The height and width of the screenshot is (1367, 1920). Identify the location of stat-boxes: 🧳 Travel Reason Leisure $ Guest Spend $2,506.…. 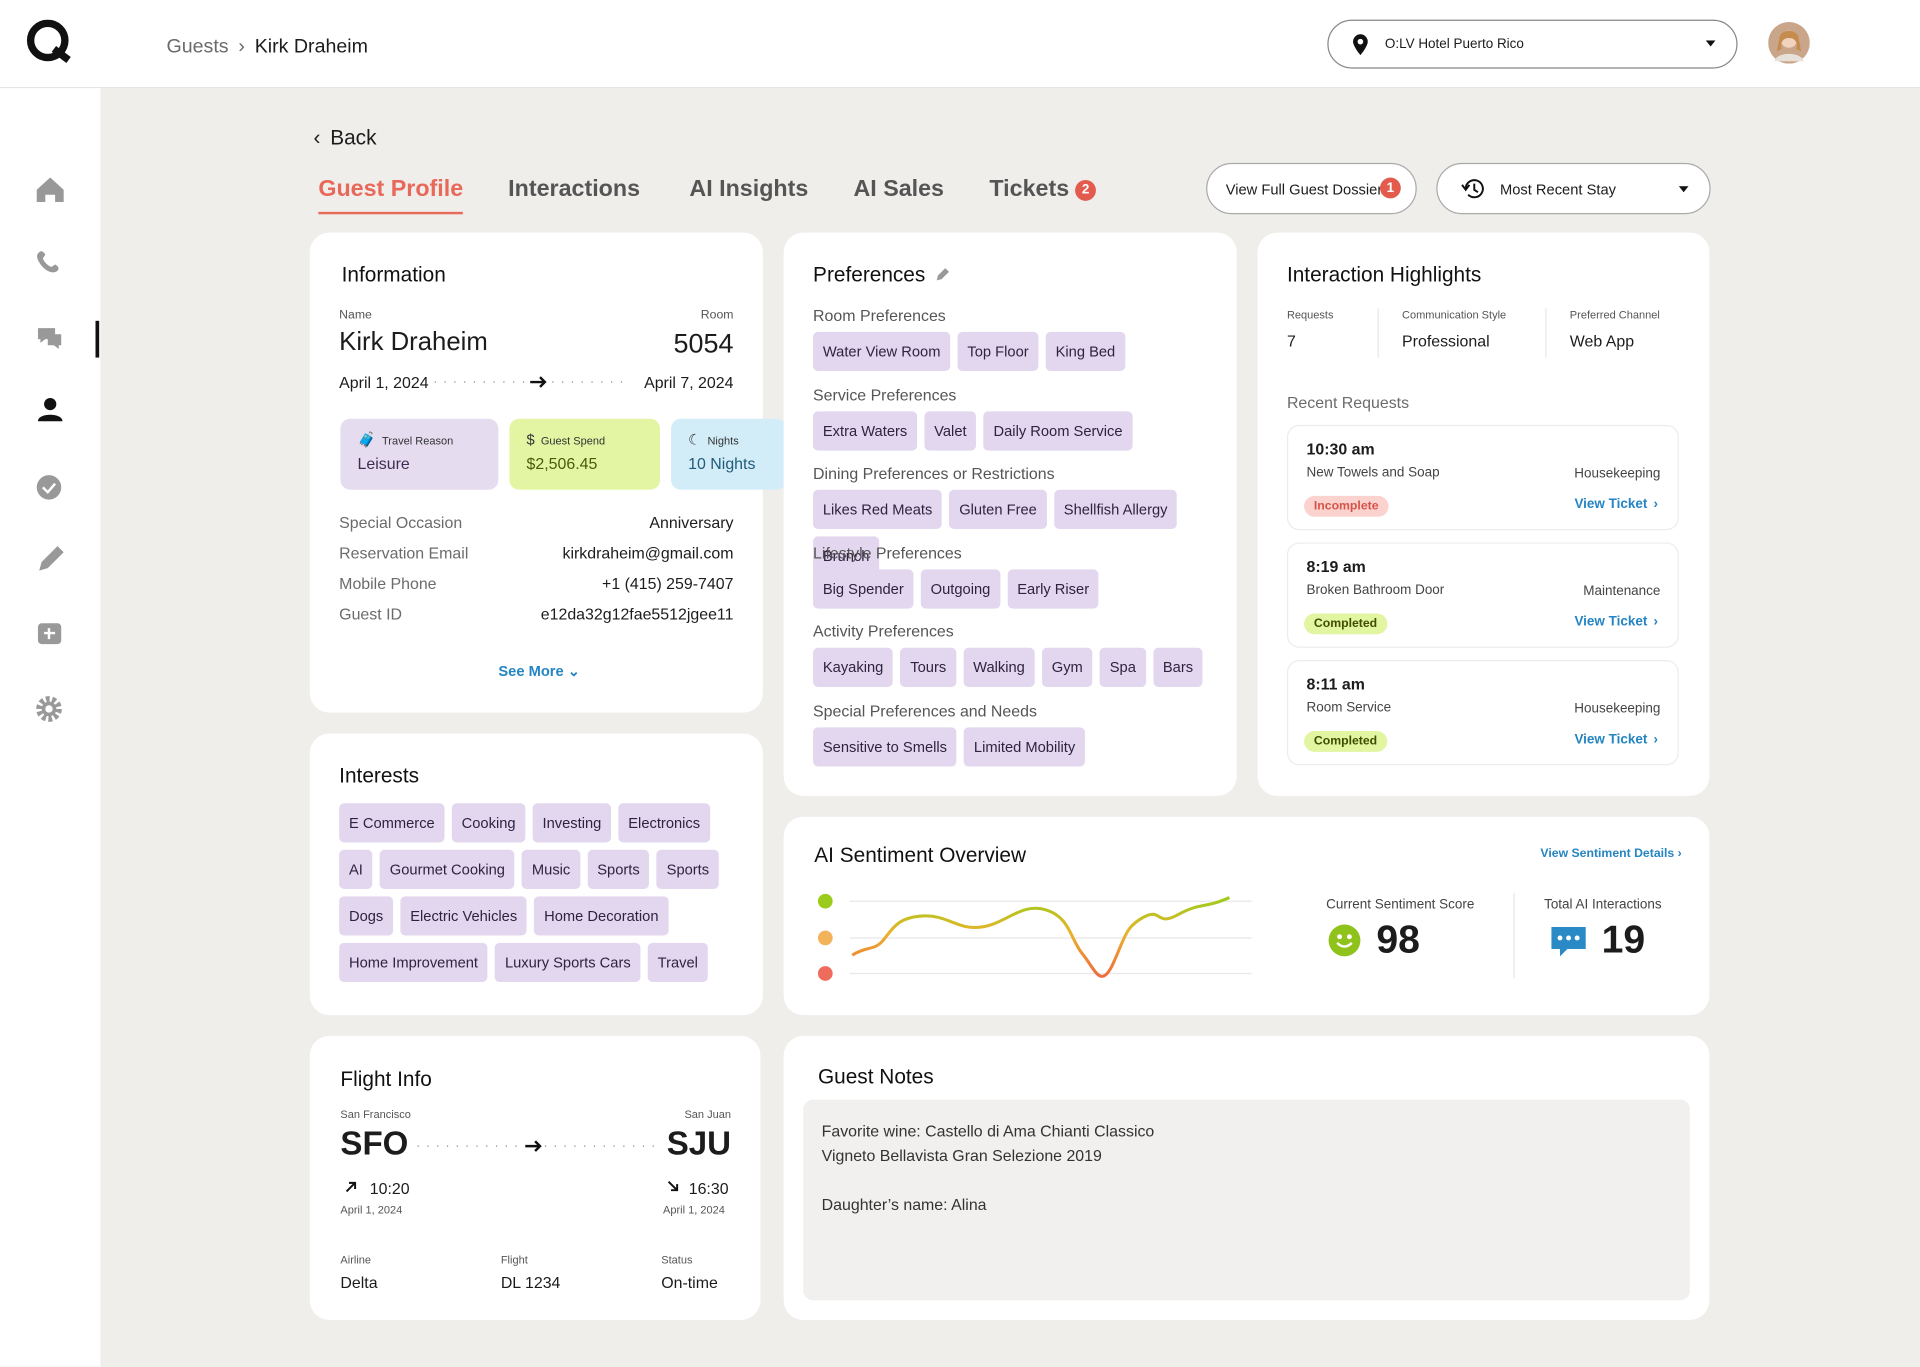
(563, 454).